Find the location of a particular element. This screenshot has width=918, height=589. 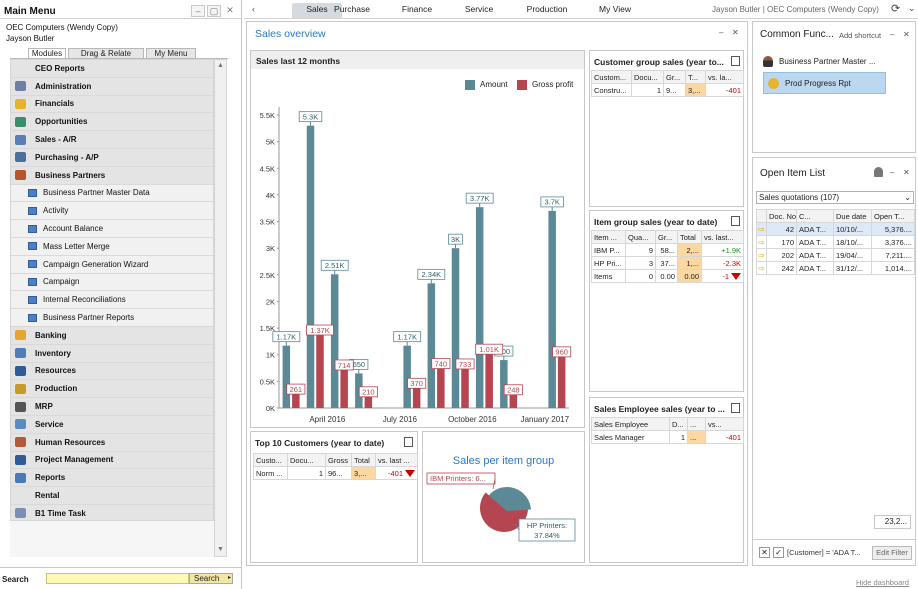

user-filter-icon is located at coordinates (878, 172).